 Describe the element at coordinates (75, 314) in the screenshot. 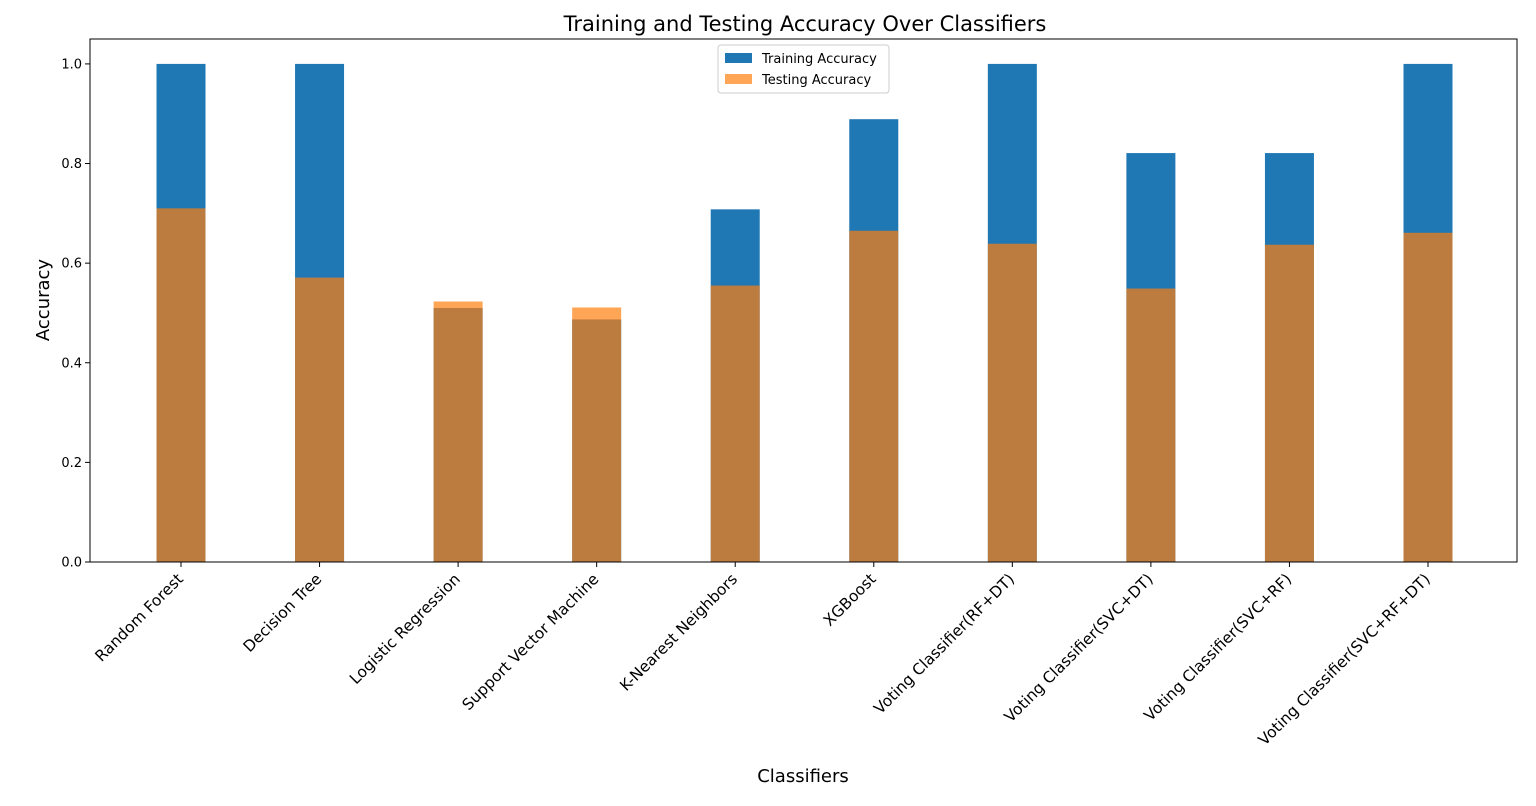

I see `y-axis: 0.0 0.2 0.4 0.6 0.8 1.0` at that location.